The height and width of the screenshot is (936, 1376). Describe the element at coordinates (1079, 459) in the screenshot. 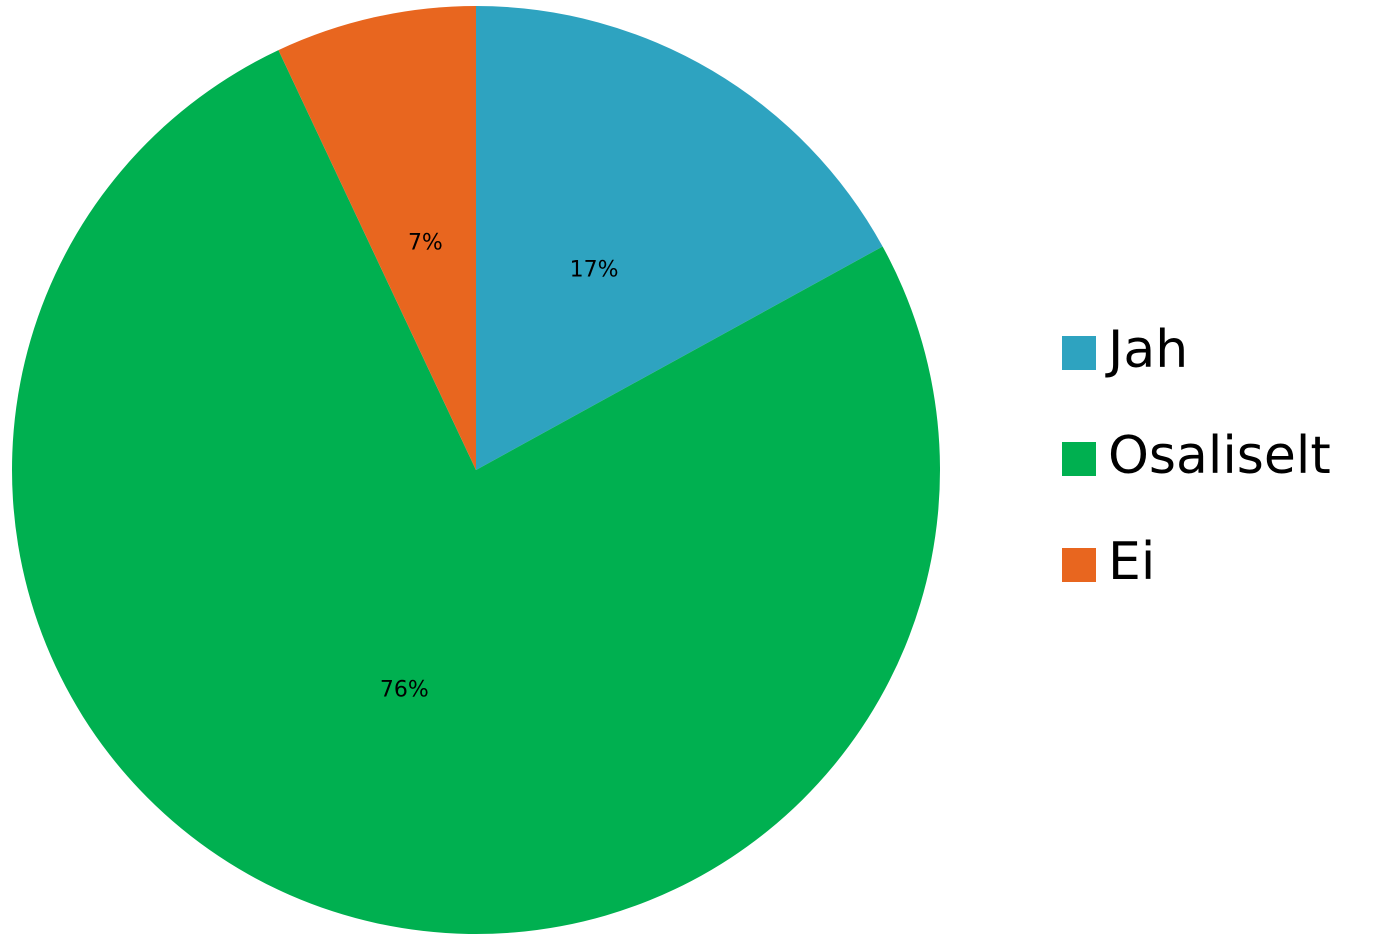

I see `legend-swatch-osaliselt` at that location.